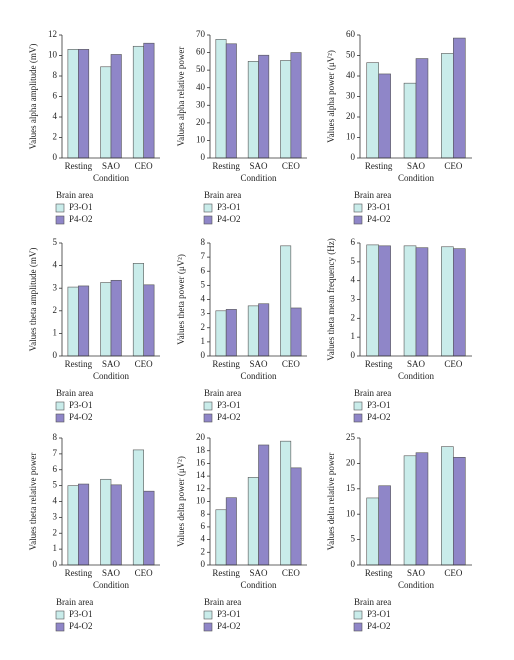  Describe the element at coordinates (181, 501) in the screenshot. I see `y-axis-label: Values delta power (μV²)` at that location.